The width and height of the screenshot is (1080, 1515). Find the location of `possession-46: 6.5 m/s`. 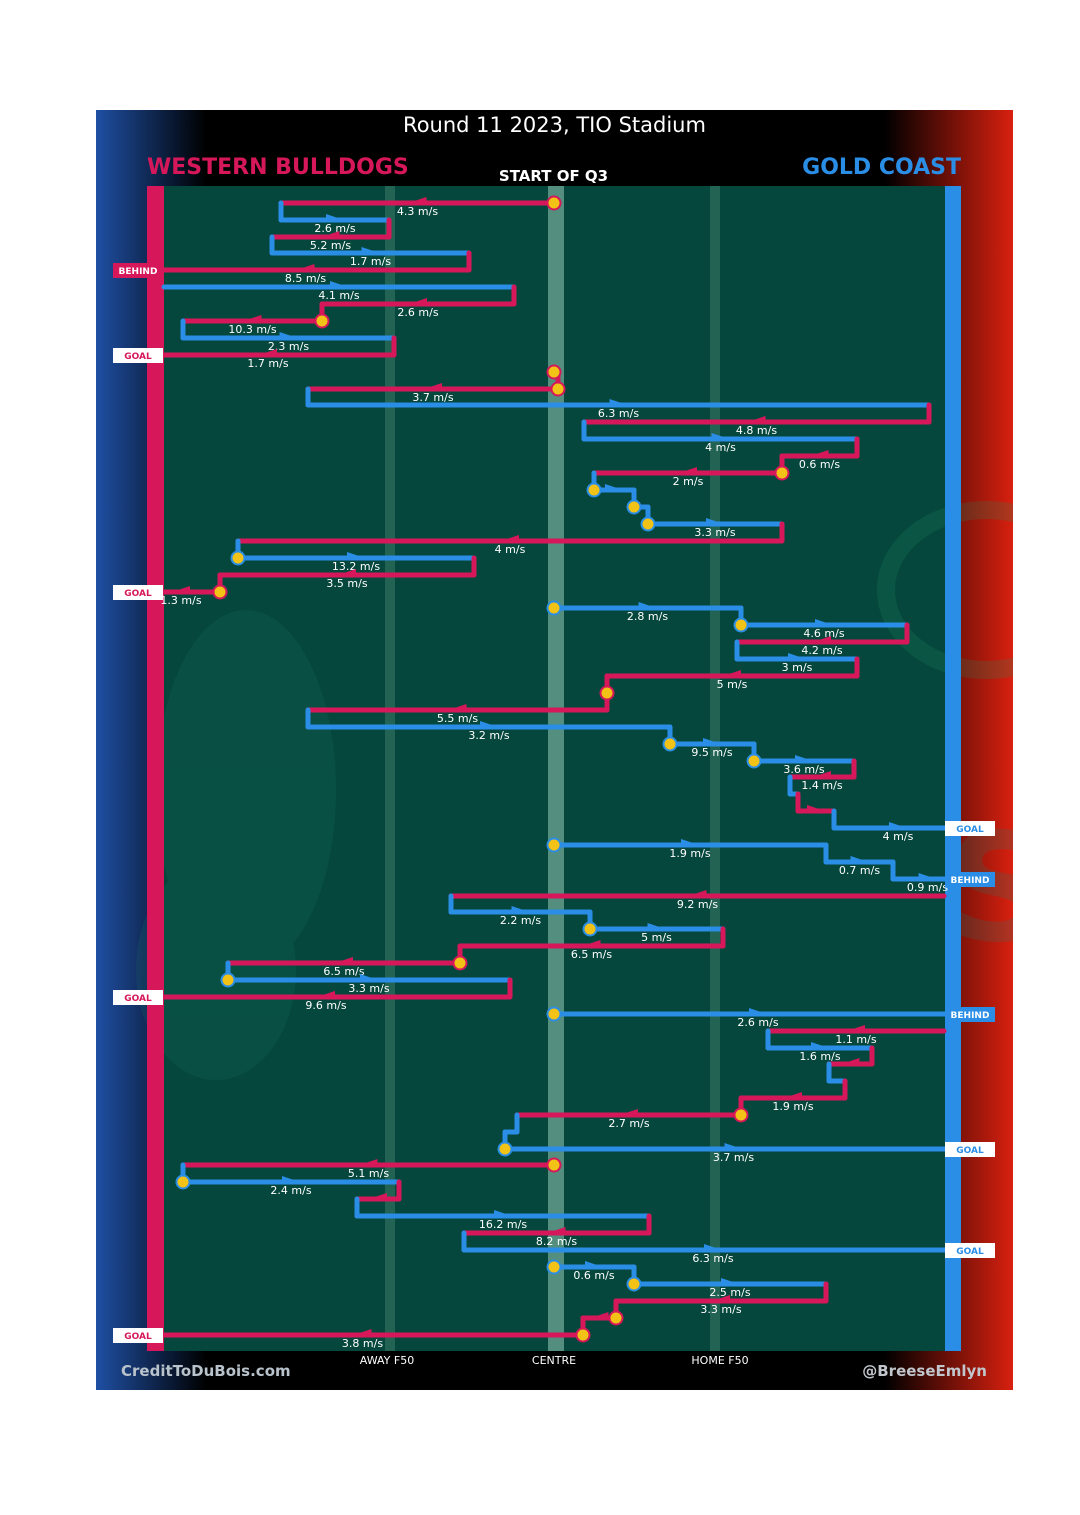

possession-46: 6.5 m/s is located at coordinates (344, 960).